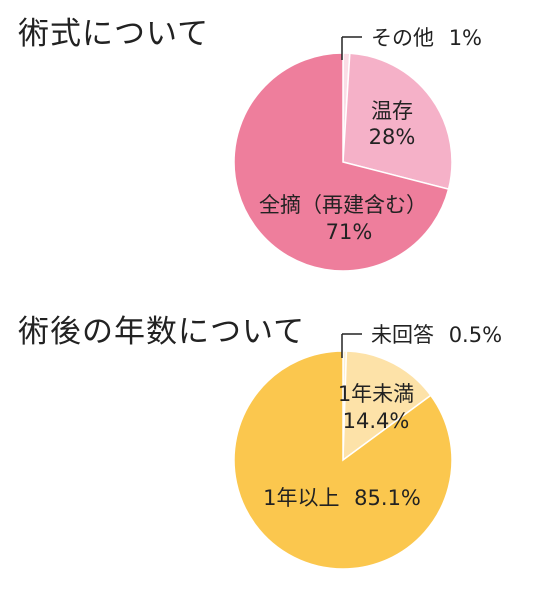 This screenshot has height=600, width=534. Describe the element at coordinates (376, 421) in the screenshot. I see `slice-value-under-1-year: 14.4%` at that location.